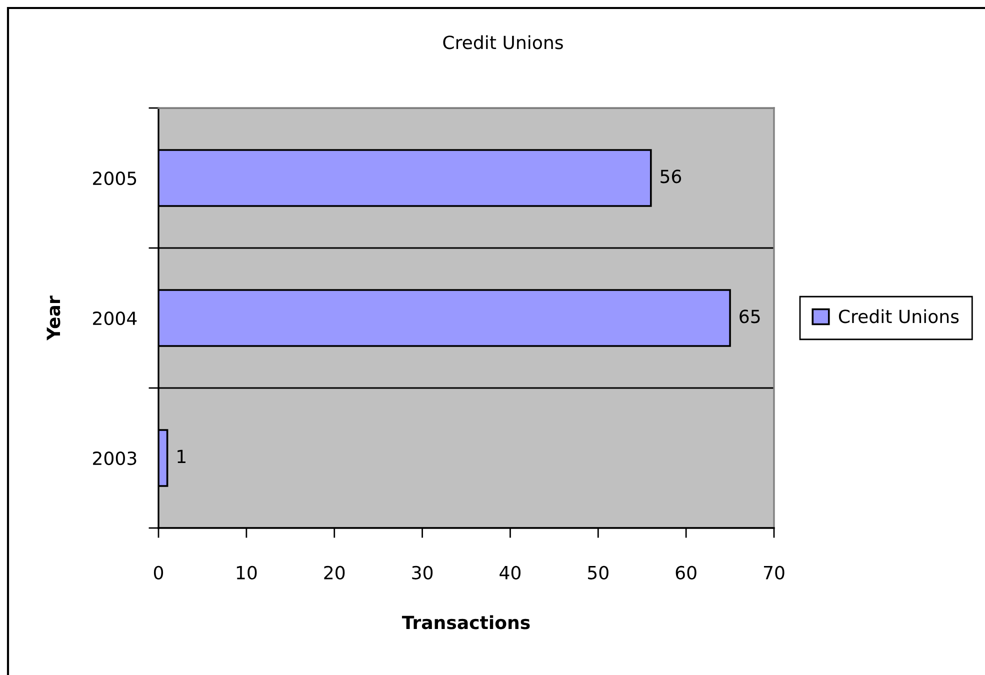  Describe the element at coordinates (114, 458) in the screenshot. I see `y-tick-label: 2003` at that location.